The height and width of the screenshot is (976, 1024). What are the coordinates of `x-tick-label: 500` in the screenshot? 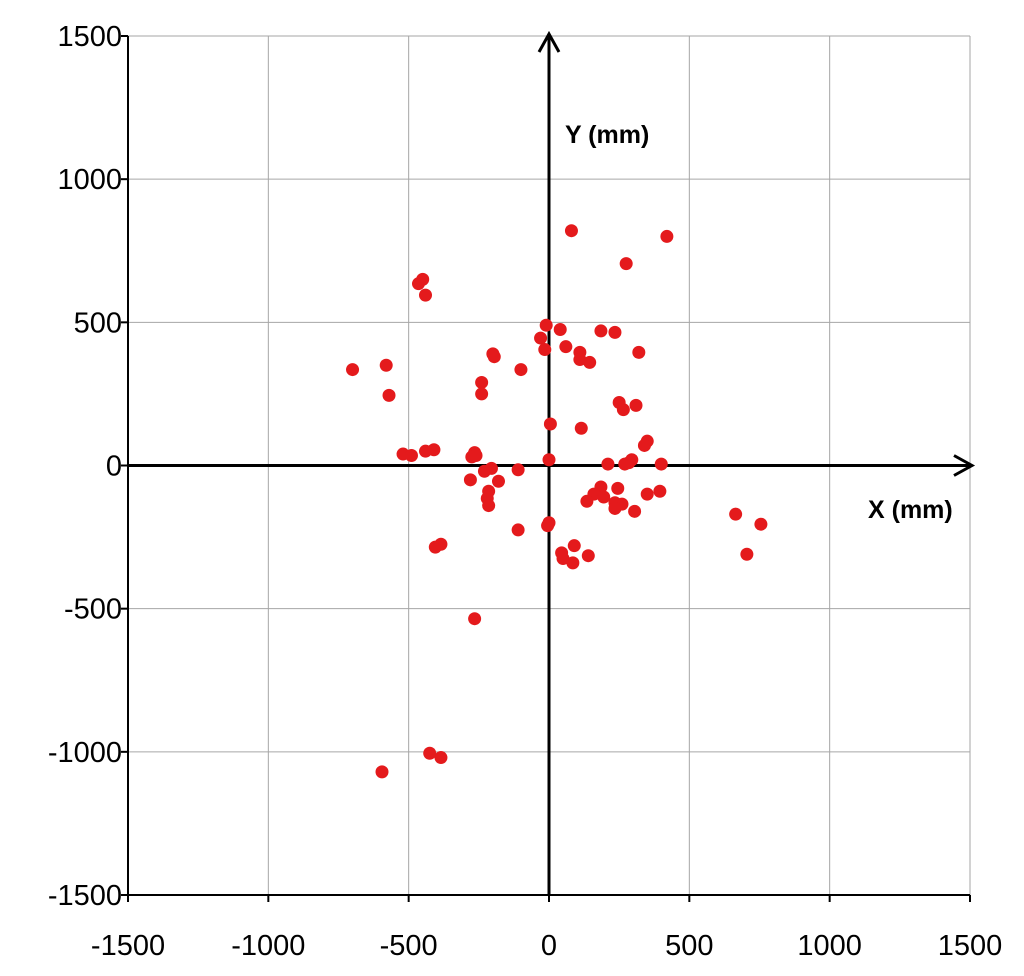 It's located at (689, 946).